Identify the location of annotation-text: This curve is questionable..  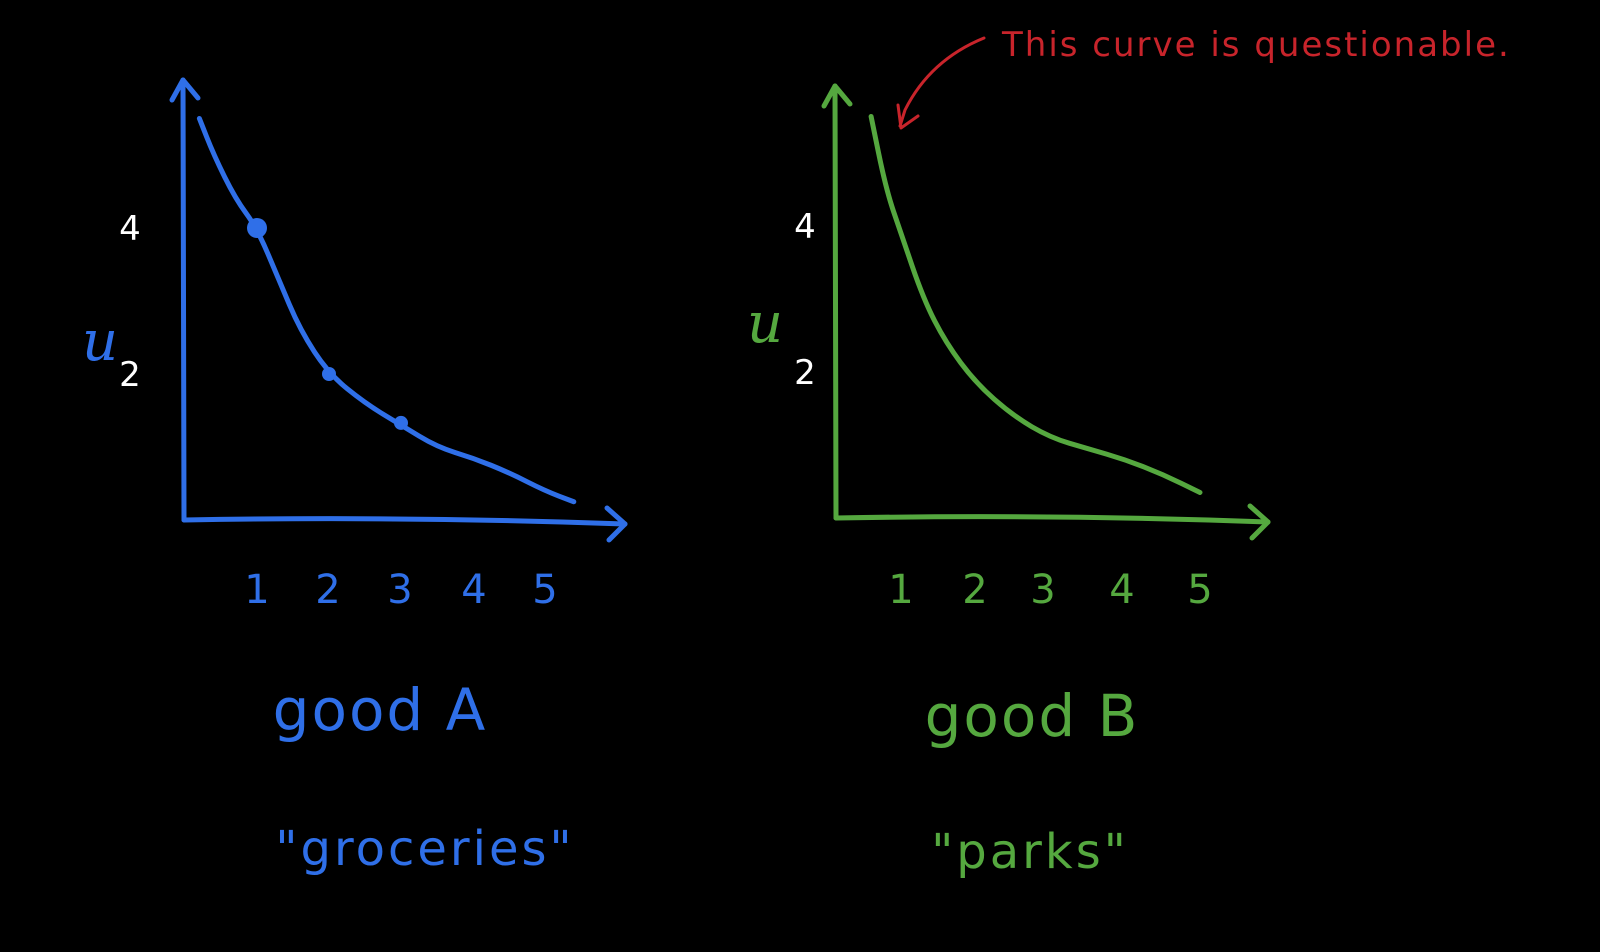
(1256, 45).